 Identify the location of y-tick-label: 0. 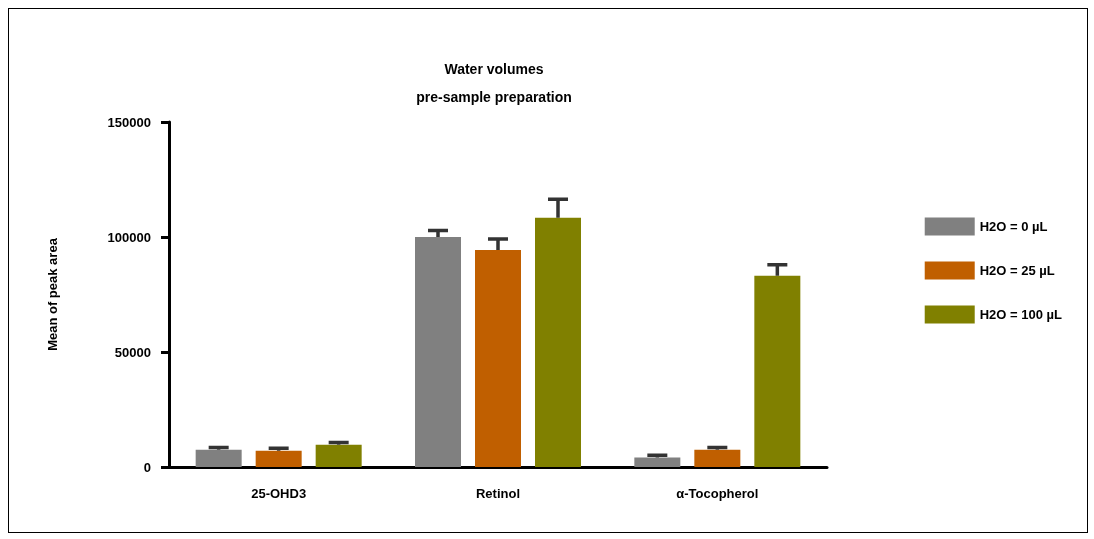
(147, 467).